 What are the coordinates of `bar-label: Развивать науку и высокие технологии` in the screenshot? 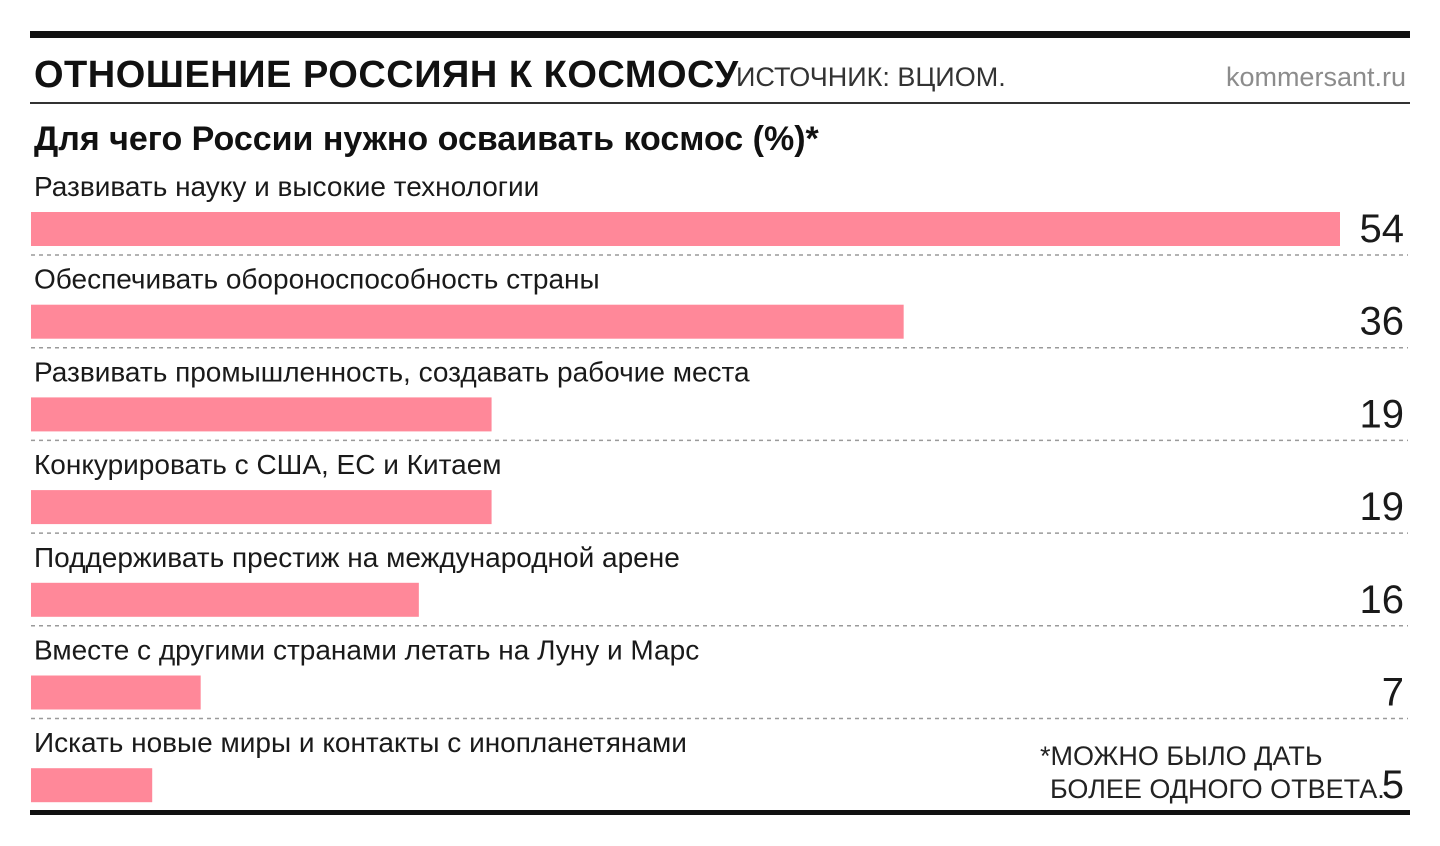 It's located at (286, 186).